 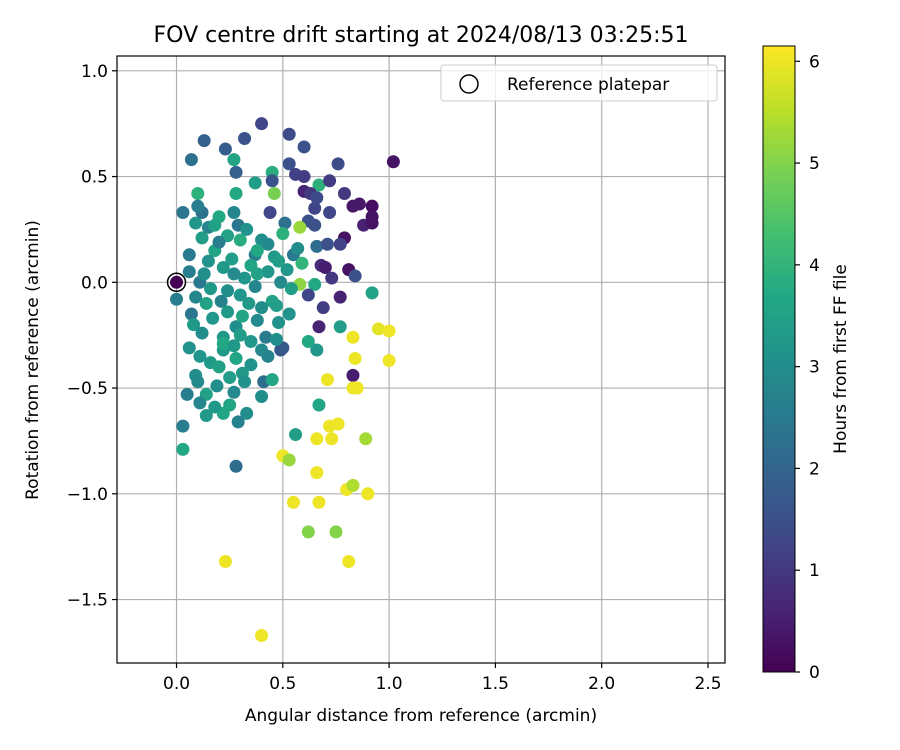 What do you see at coordinates (389, 684) in the screenshot?
I see `x-tick-label: 1.0` at bounding box center [389, 684].